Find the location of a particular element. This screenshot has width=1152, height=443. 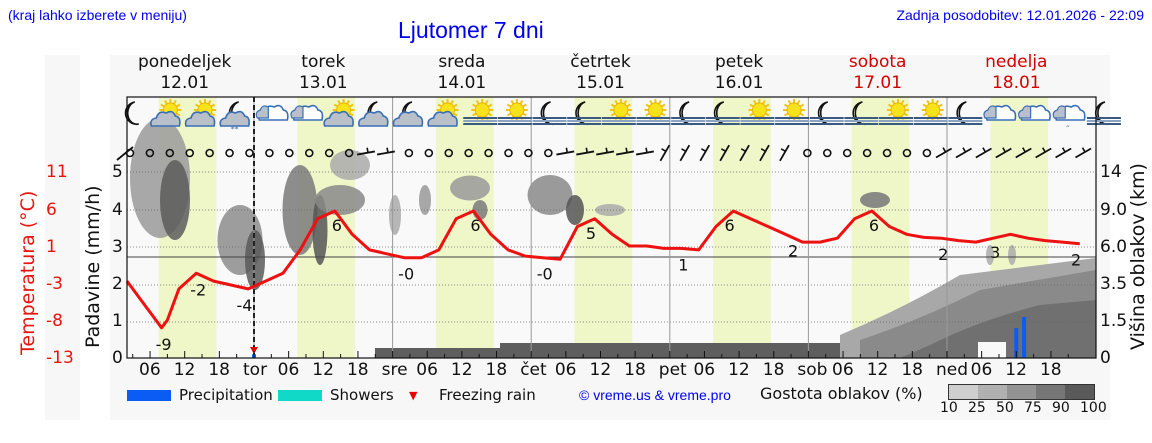

day-label: četrtek 15.01 is located at coordinates (601, 73).